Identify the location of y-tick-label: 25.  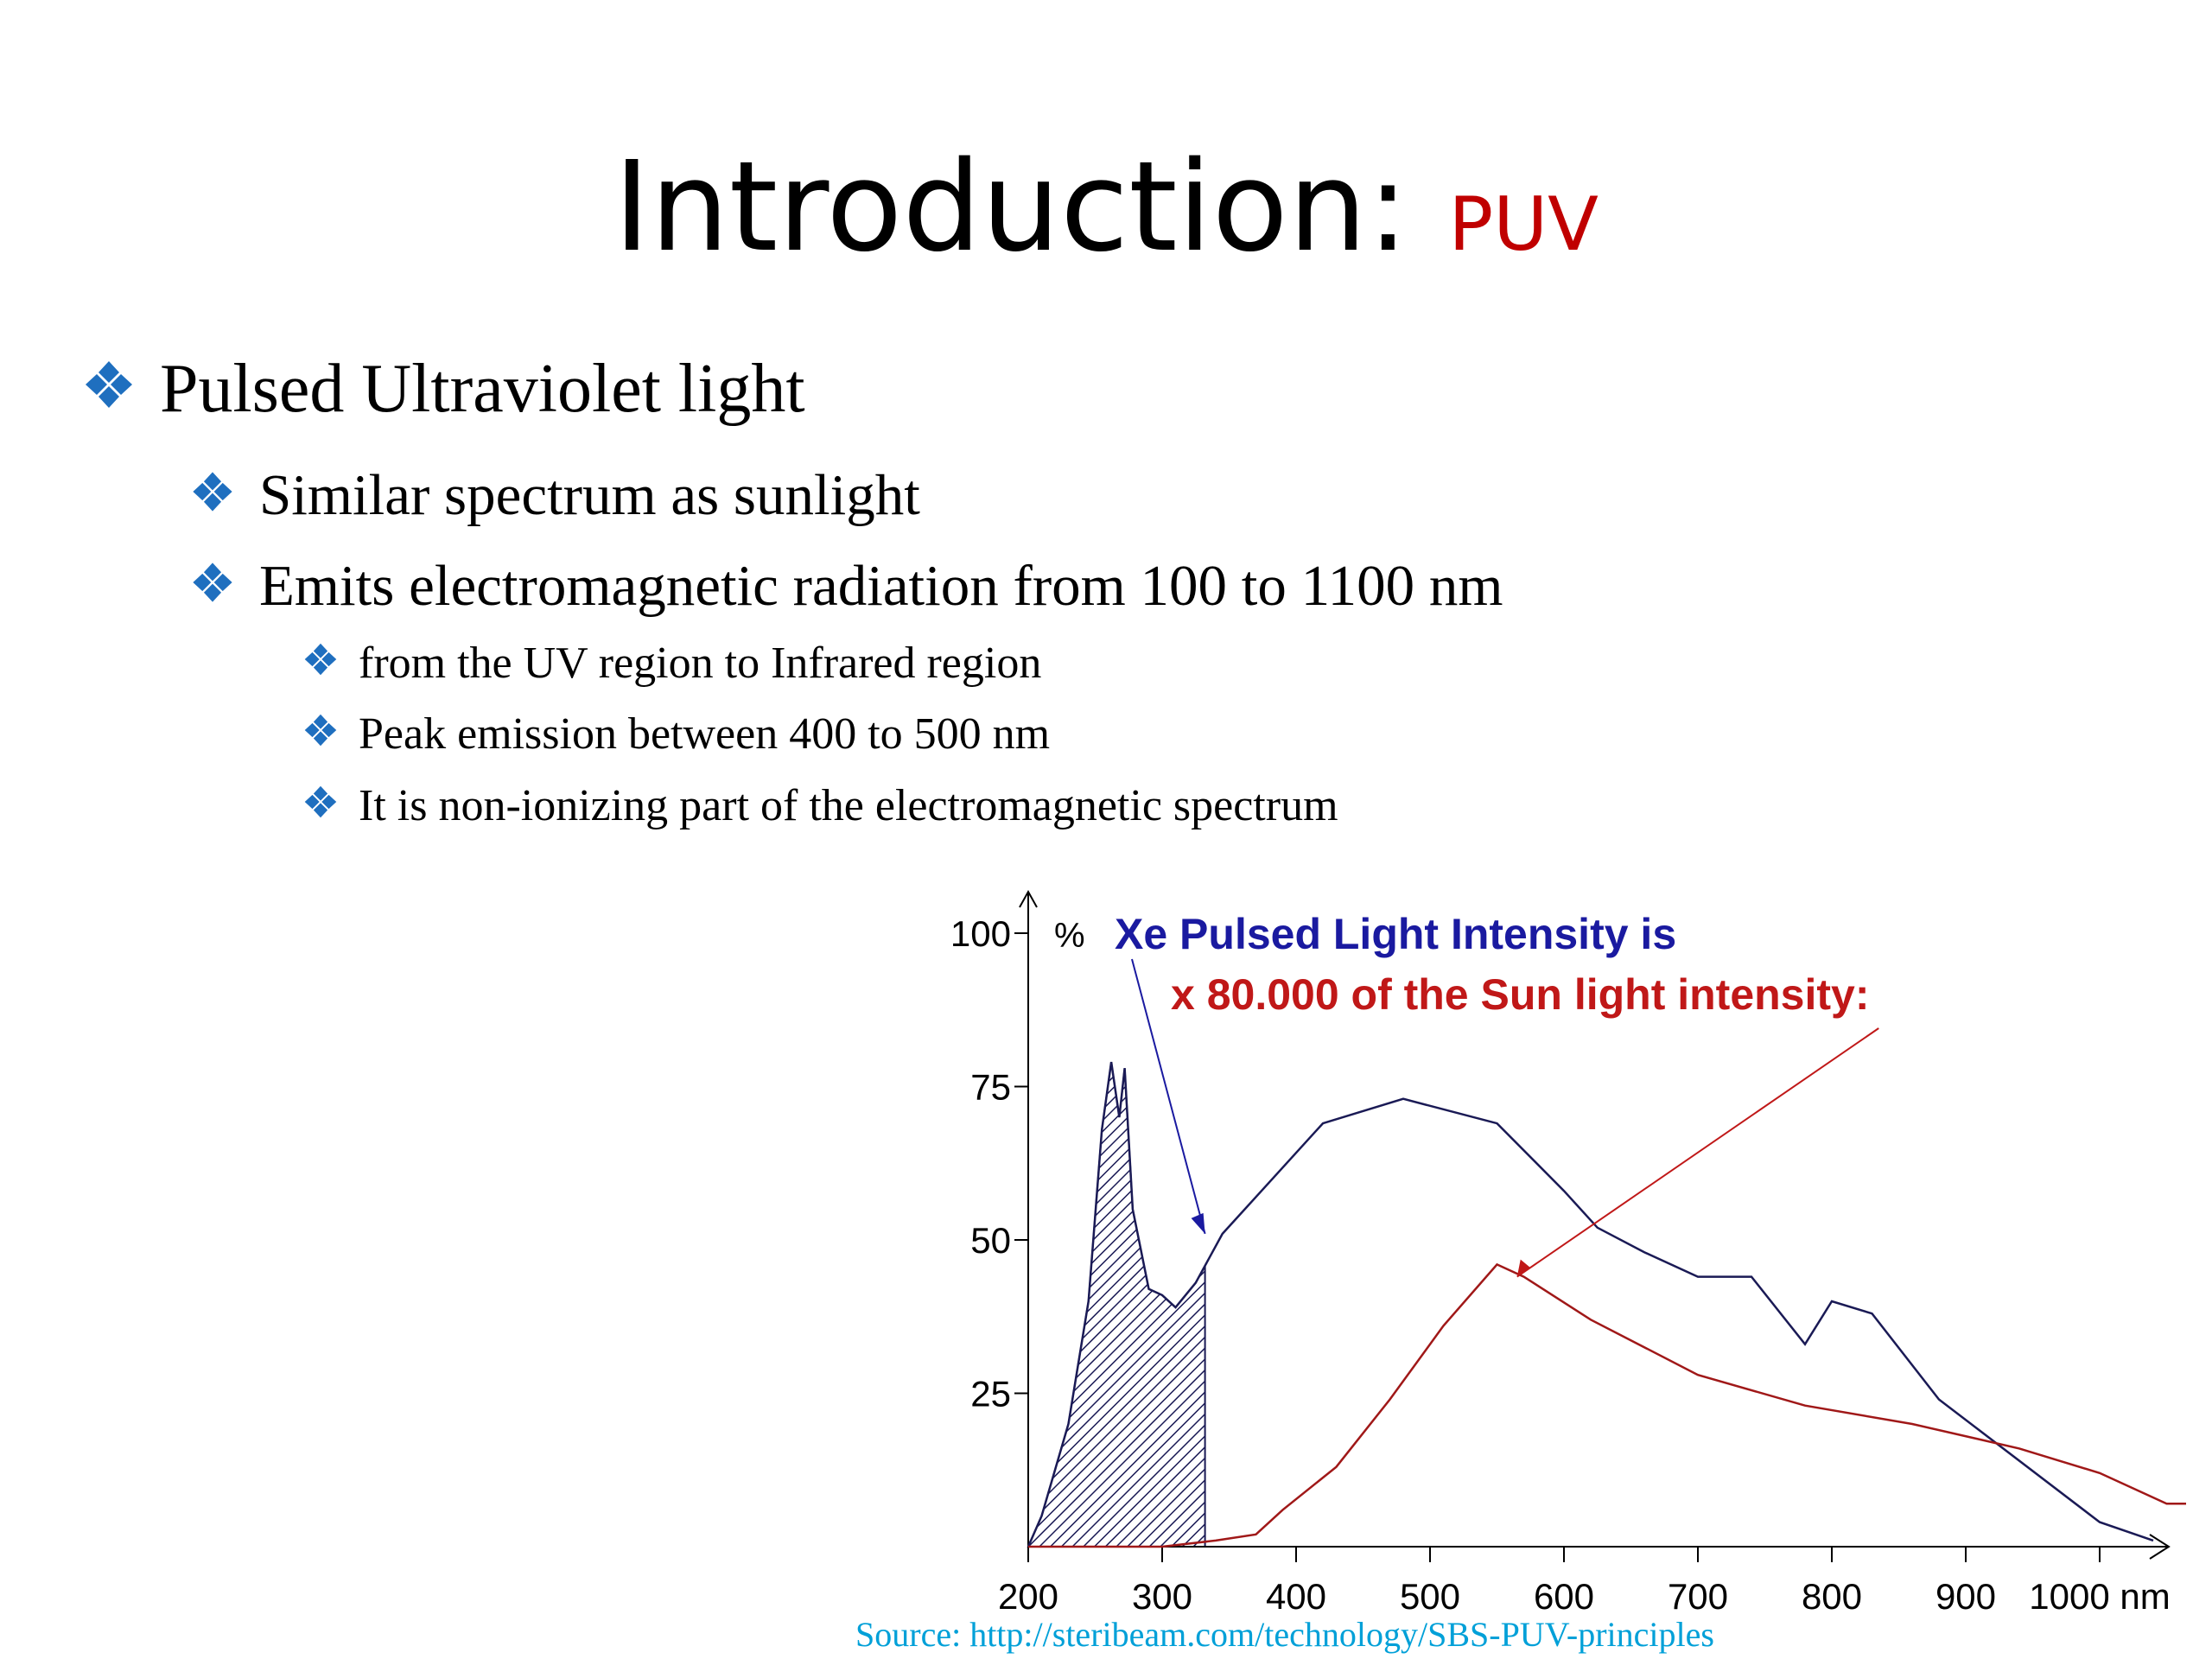
(990, 1394).